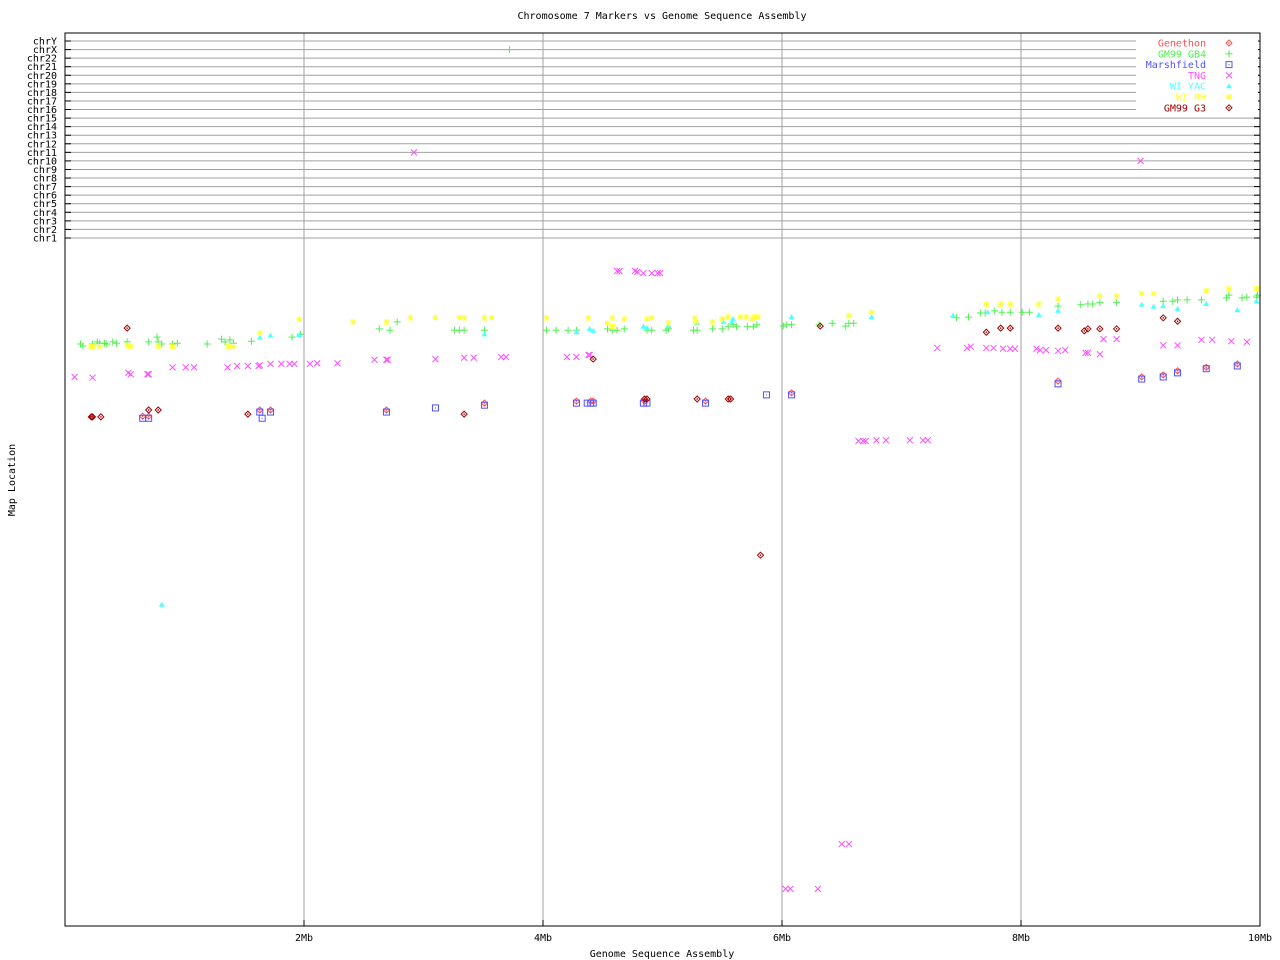  I want to click on series-genethon, so click(690, 390).